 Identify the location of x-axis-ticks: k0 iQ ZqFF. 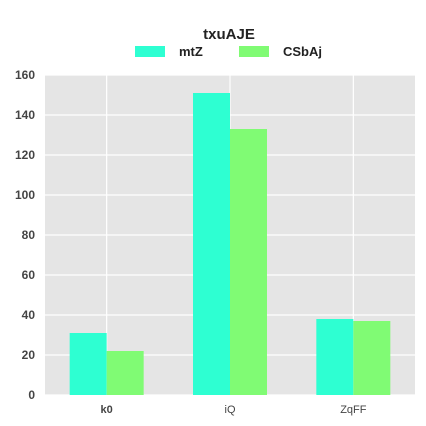
(234, 410).